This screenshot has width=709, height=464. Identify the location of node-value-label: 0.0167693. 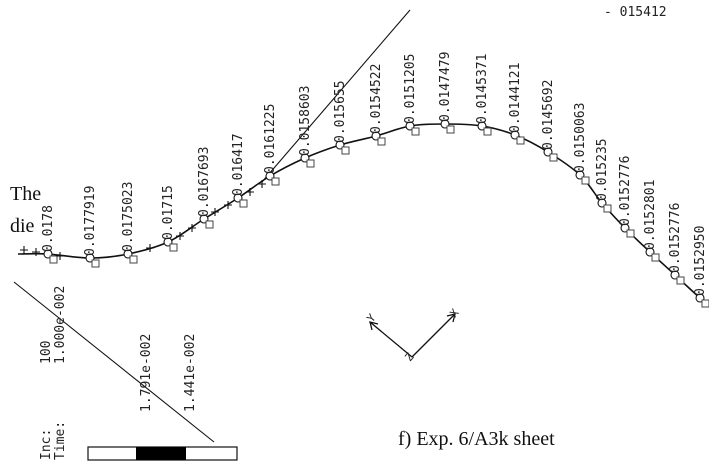
(204, 182).